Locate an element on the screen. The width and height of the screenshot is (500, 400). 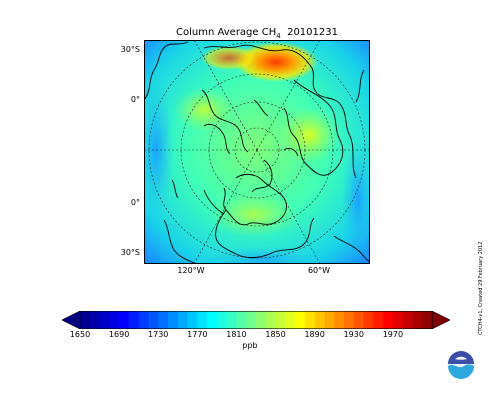
noaa-logo is located at coordinates (461, 365).